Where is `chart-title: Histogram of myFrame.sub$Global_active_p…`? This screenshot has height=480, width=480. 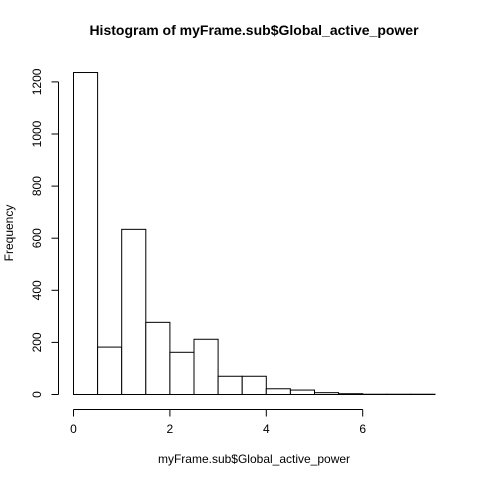
chart-title: Histogram of myFrame.sub$Global_active_p… is located at coordinates (254, 30).